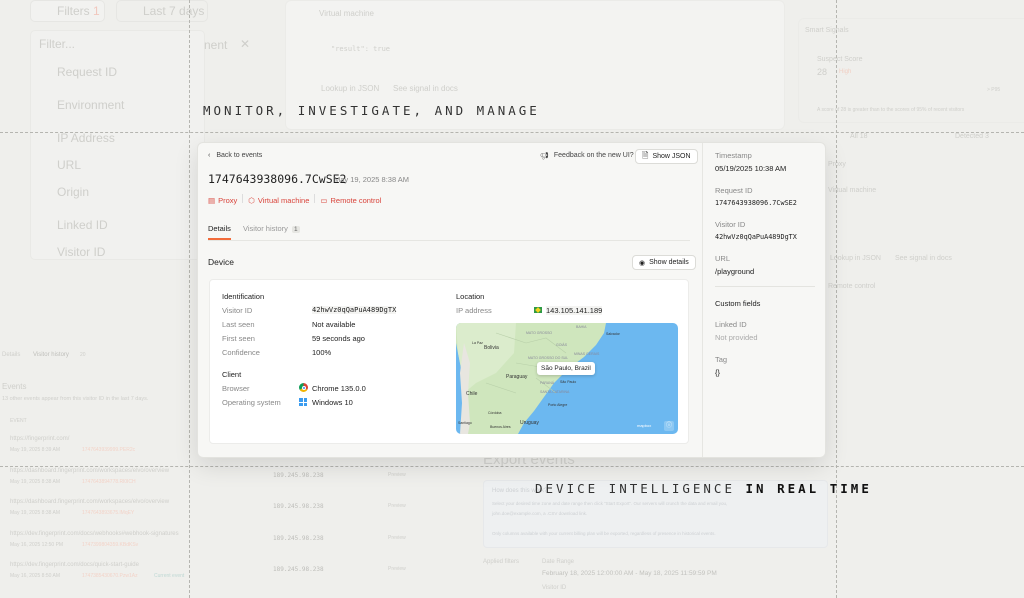  What do you see at coordinates (232, 374) in the screenshot?
I see `client-title: Client` at bounding box center [232, 374].